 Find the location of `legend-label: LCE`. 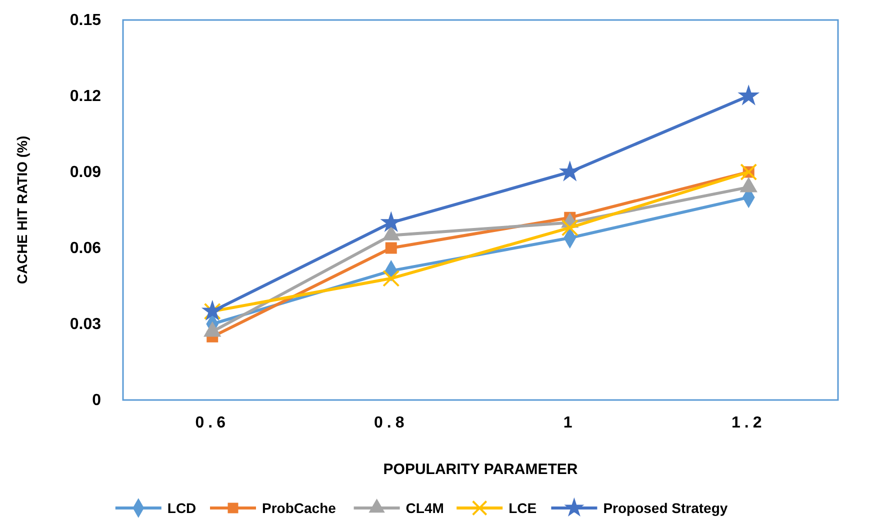

legend-label: LCE is located at coordinates (522, 508).